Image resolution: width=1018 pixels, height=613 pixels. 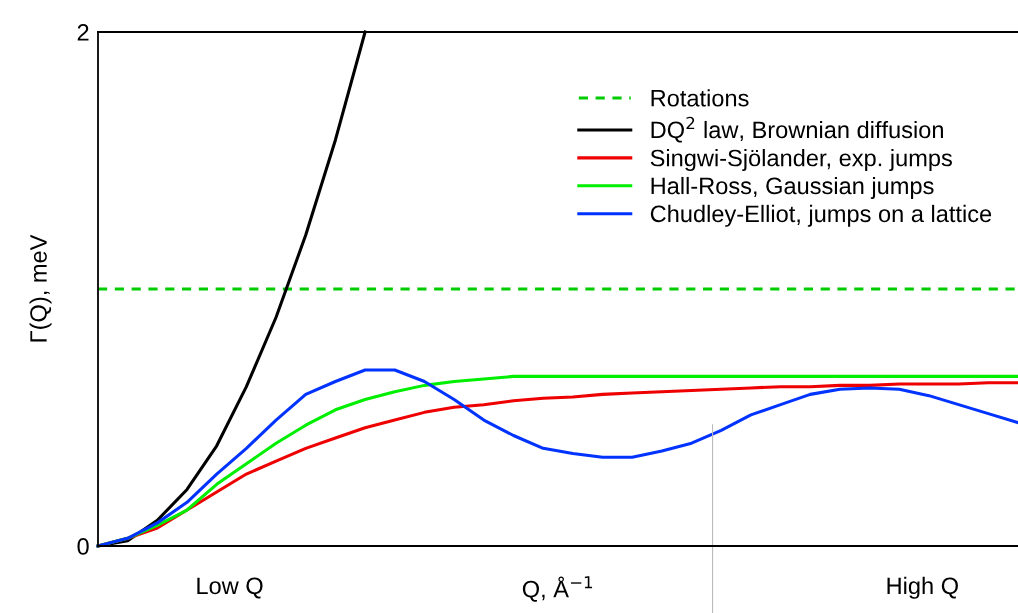 What do you see at coordinates (557, 589) in the screenshot?
I see `x-axis-title: Q, Å$^{−1}$` at bounding box center [557, 589].